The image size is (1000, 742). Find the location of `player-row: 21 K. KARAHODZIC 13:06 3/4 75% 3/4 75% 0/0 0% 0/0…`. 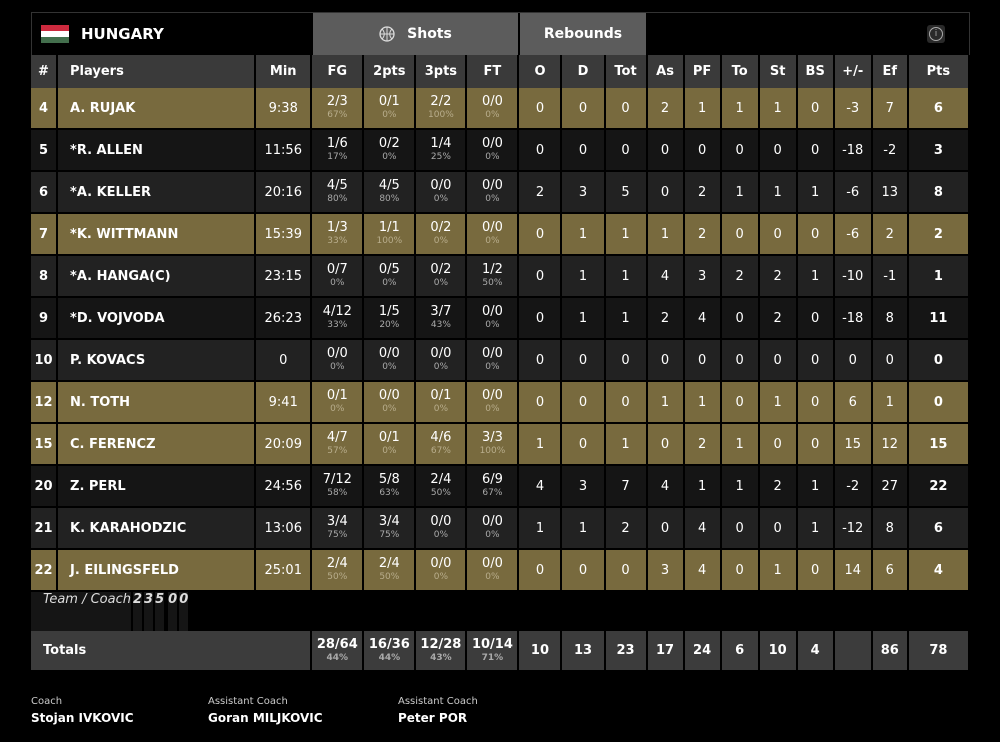

player-row: 21 K. KARAHODZIC 13:06 3/4 75% 3/4 75% 0/0 0% 0/0… is located at coordinates (501, 528).